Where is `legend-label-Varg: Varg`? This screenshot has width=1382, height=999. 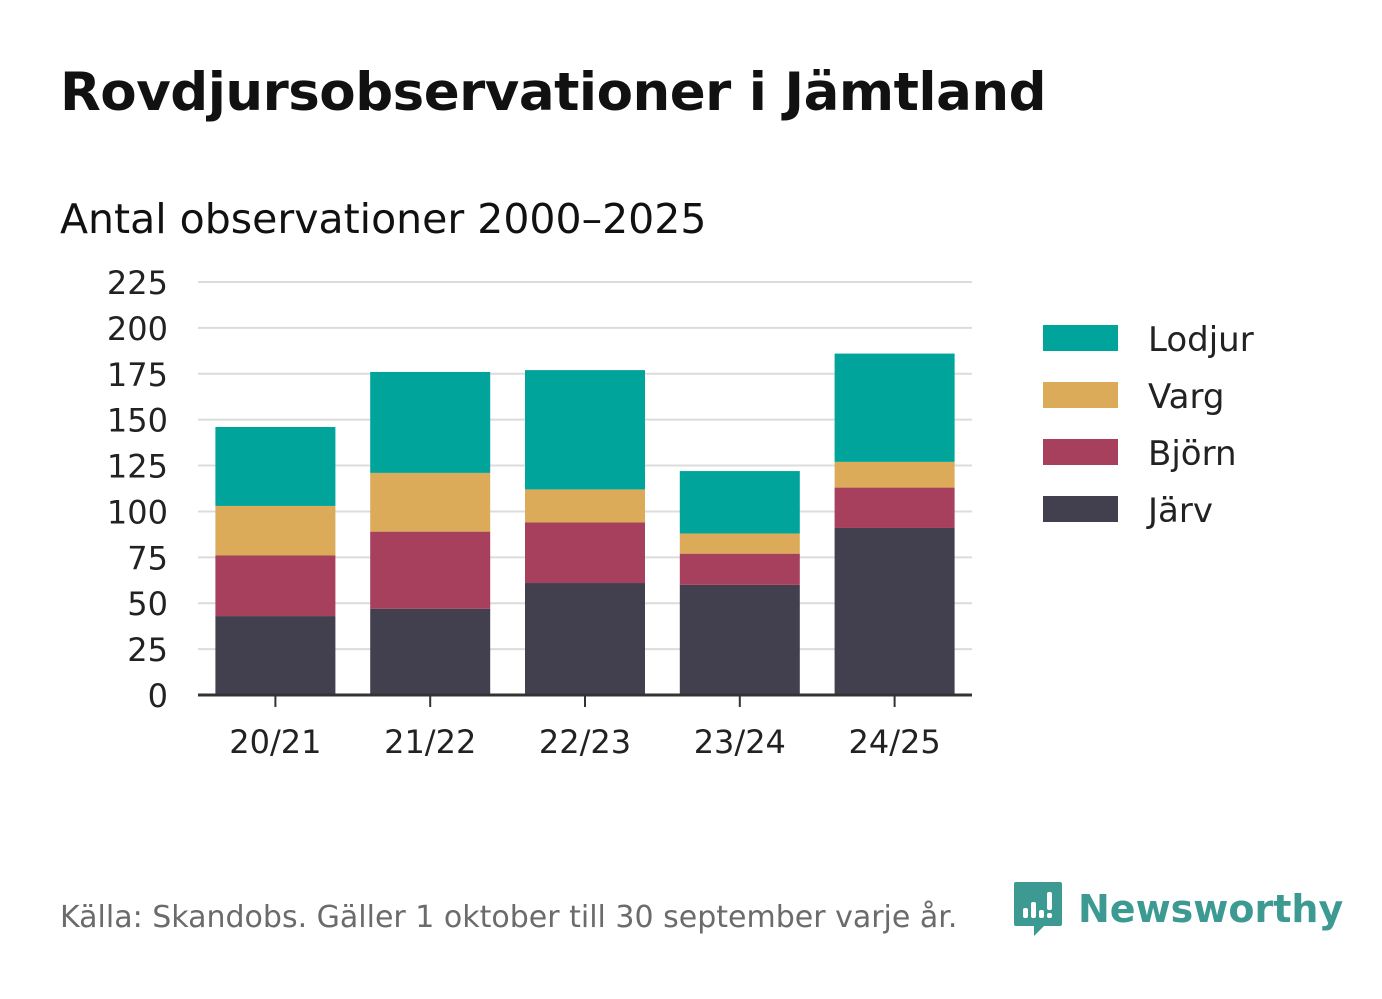 legend-label-Varg: Varg is located at coordinates (1186, 397).